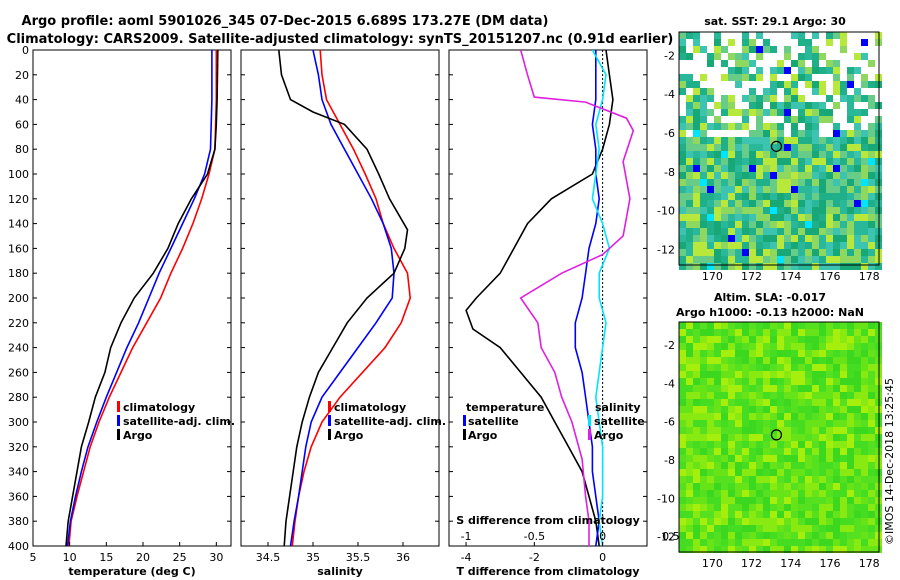 The height and width of the screenshot is (580, 900). Describe the element at coordinates (18, 521) in the screenshot. I see `depth-tick-label: 380` at that location.